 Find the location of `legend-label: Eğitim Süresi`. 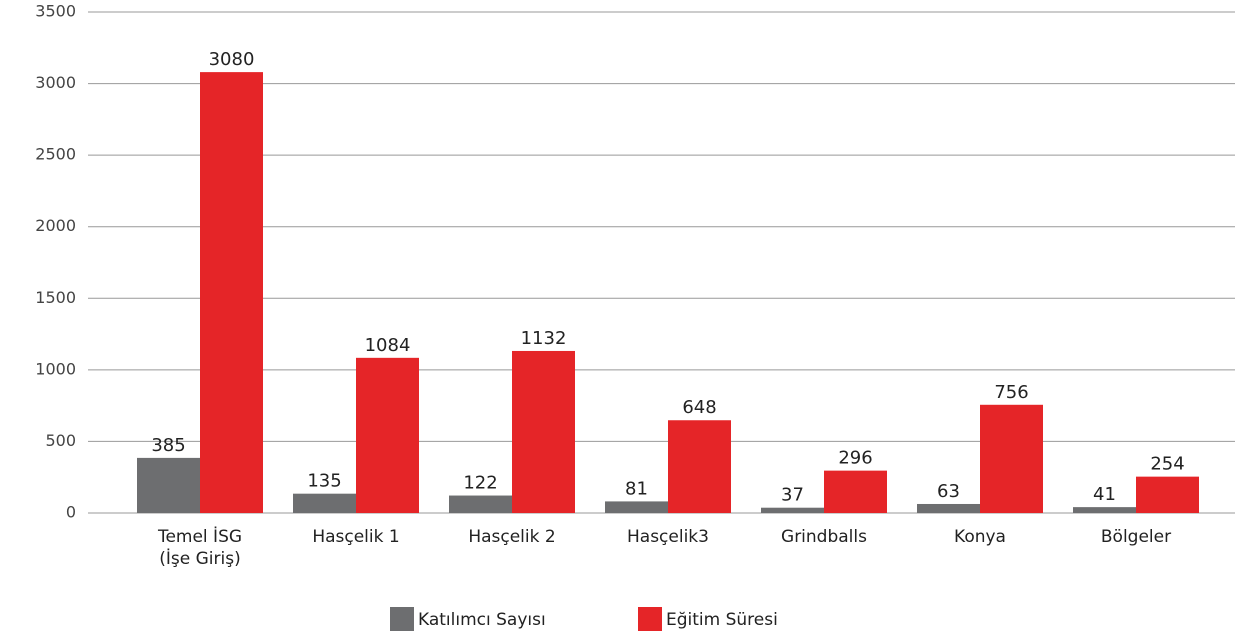

legend-label: Eğitim Süresi is located at coordinates (722, 620).